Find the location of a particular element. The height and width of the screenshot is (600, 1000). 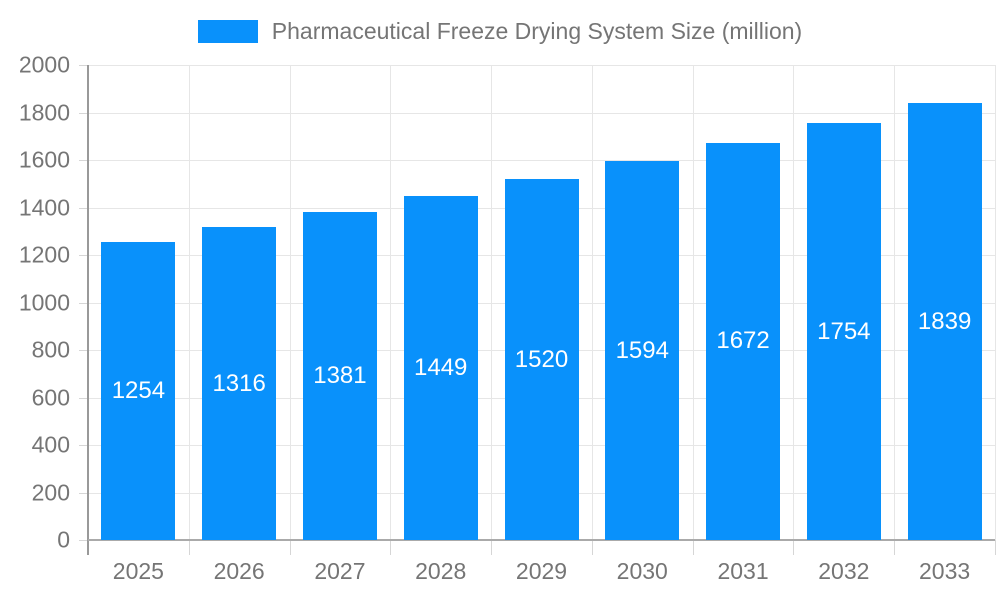

bar-2032 is located at coordinates (843, 331).